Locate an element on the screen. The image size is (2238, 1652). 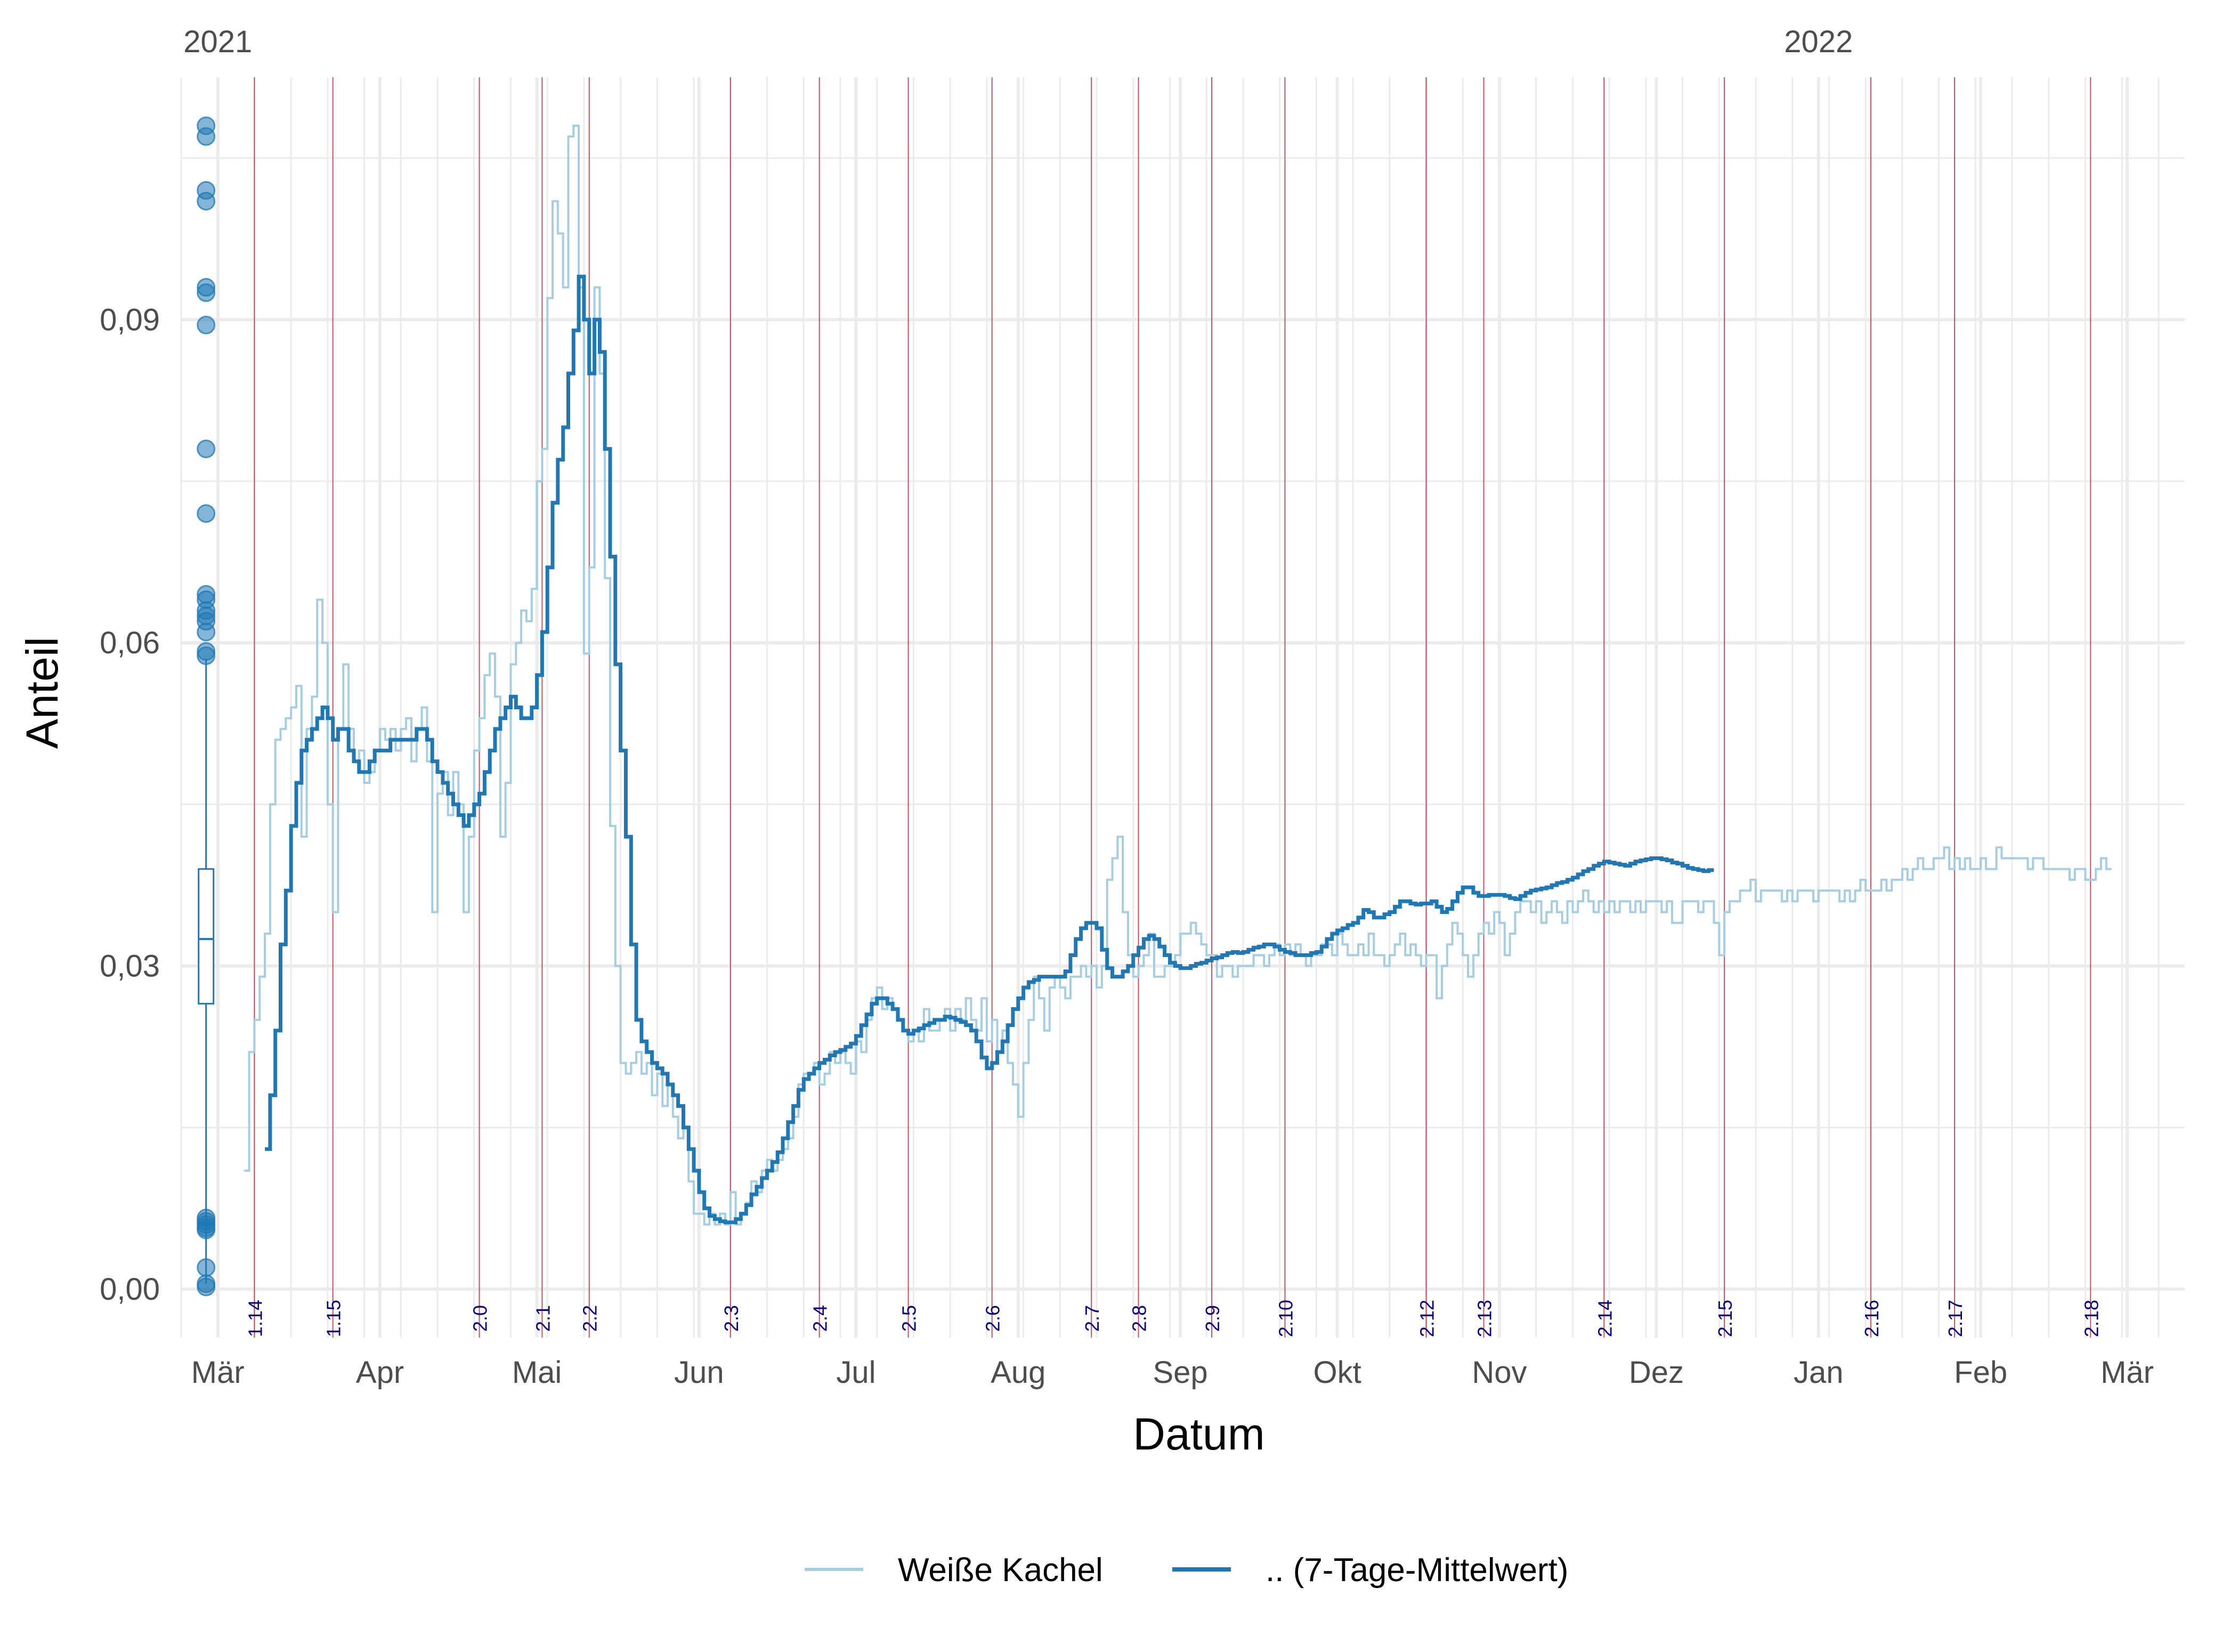
release-label: 2.4 is located at coordinates (820, 1318).